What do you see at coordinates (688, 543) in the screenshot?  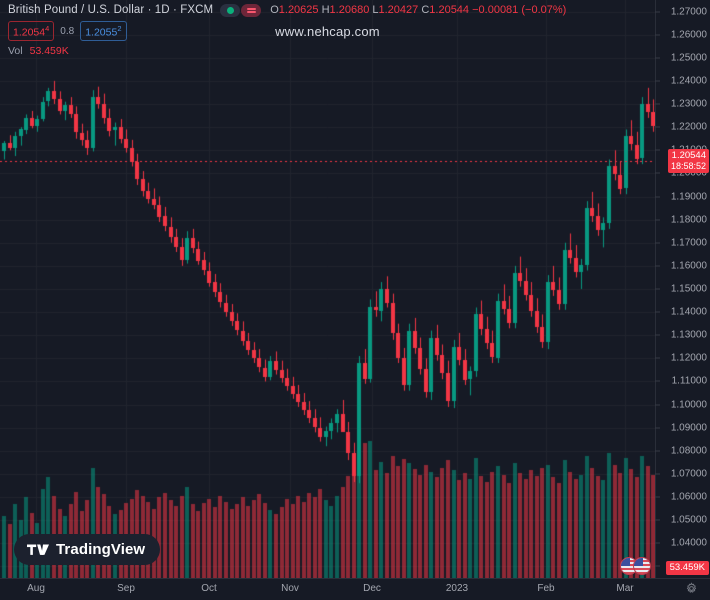 I see `price-tick-label: 1.04000` at bounding box center [688, 543].